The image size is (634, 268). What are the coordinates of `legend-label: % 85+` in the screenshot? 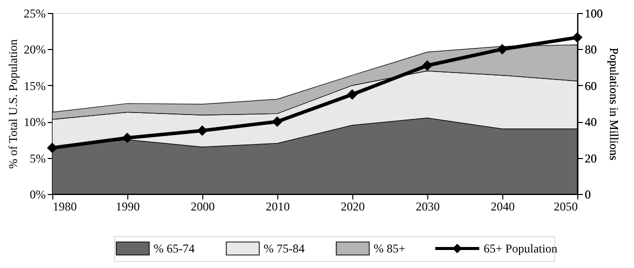 It's located at (390, 249).